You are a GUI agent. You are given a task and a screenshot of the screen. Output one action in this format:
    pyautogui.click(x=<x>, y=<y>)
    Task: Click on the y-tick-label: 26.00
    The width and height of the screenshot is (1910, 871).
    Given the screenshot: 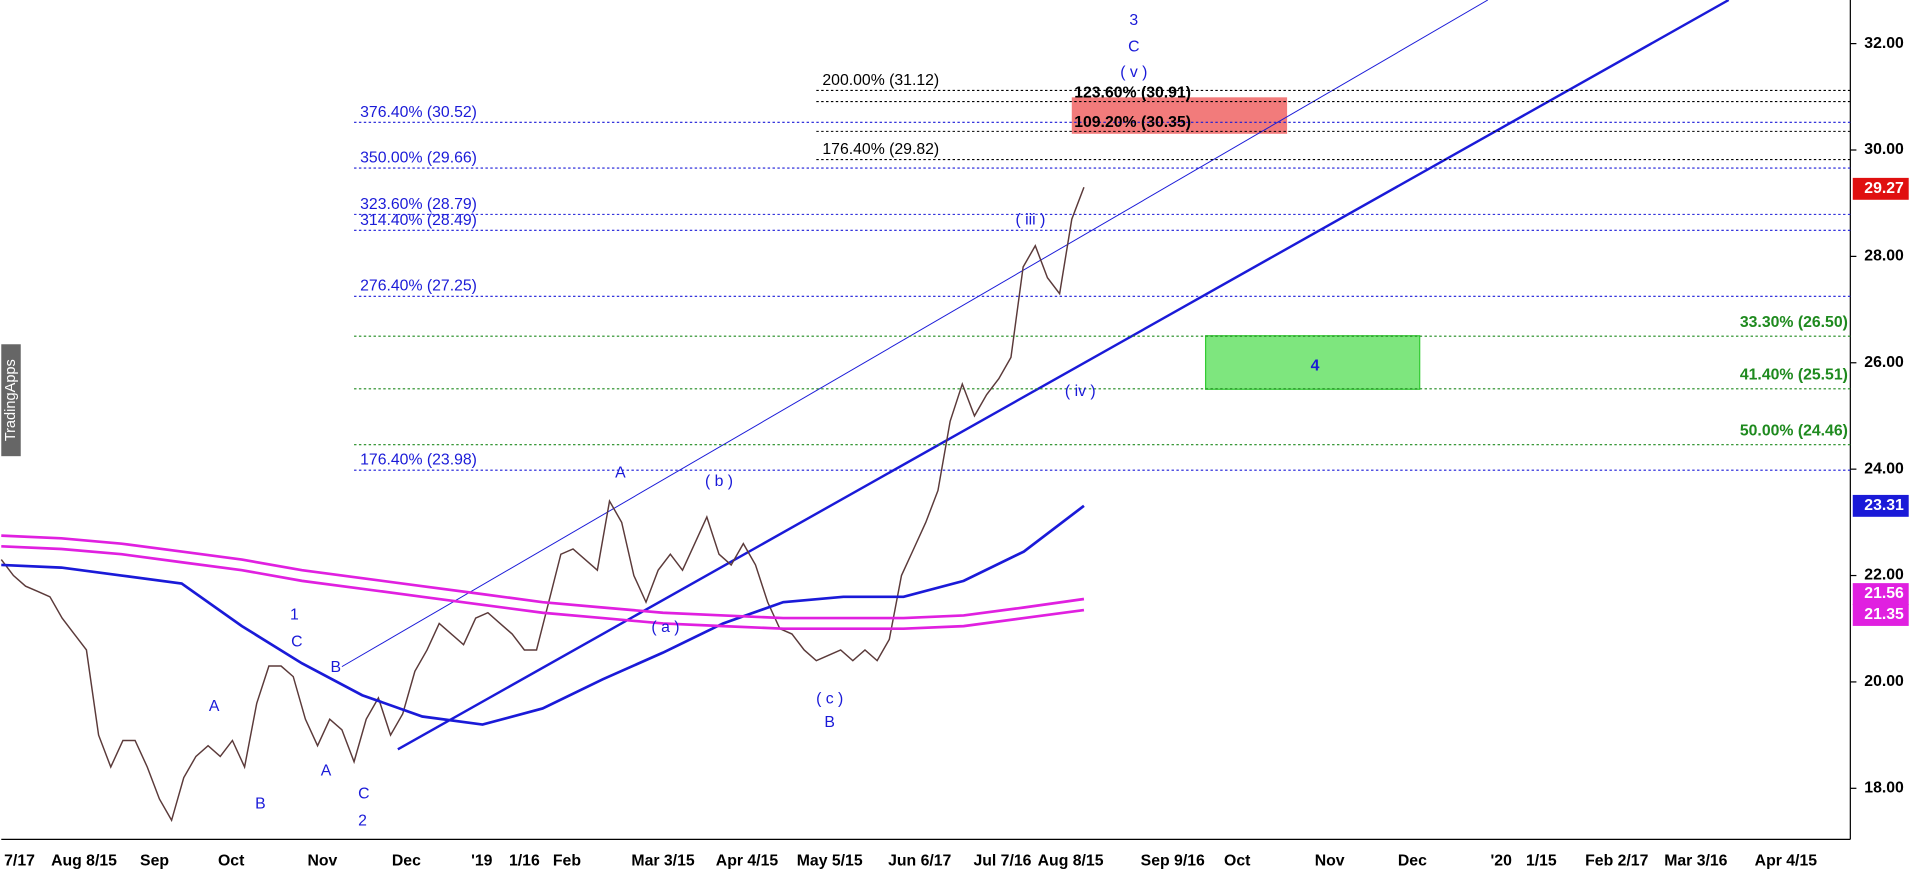 What is the action you would take?
    pyautogui.click(x=1884, y=362)
    